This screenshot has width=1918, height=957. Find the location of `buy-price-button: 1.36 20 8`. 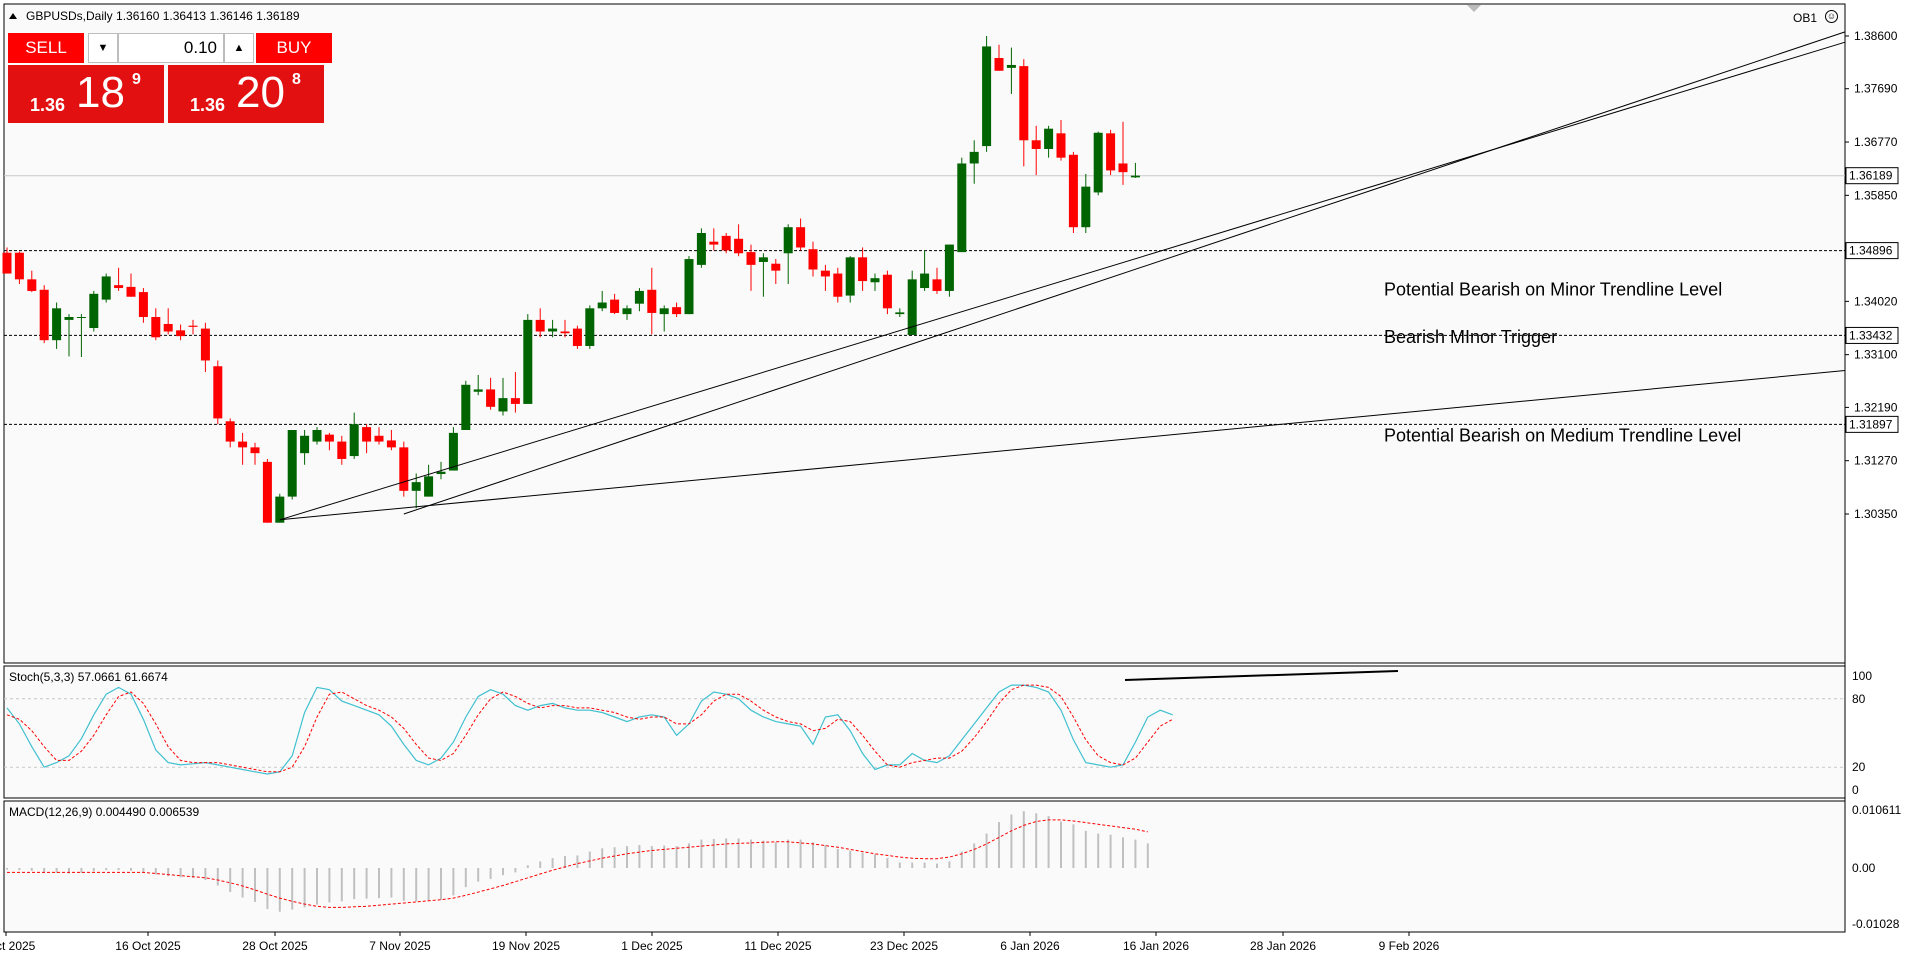

buy-price-button: 1.36 20 8 is located at coordinates (246, 94).